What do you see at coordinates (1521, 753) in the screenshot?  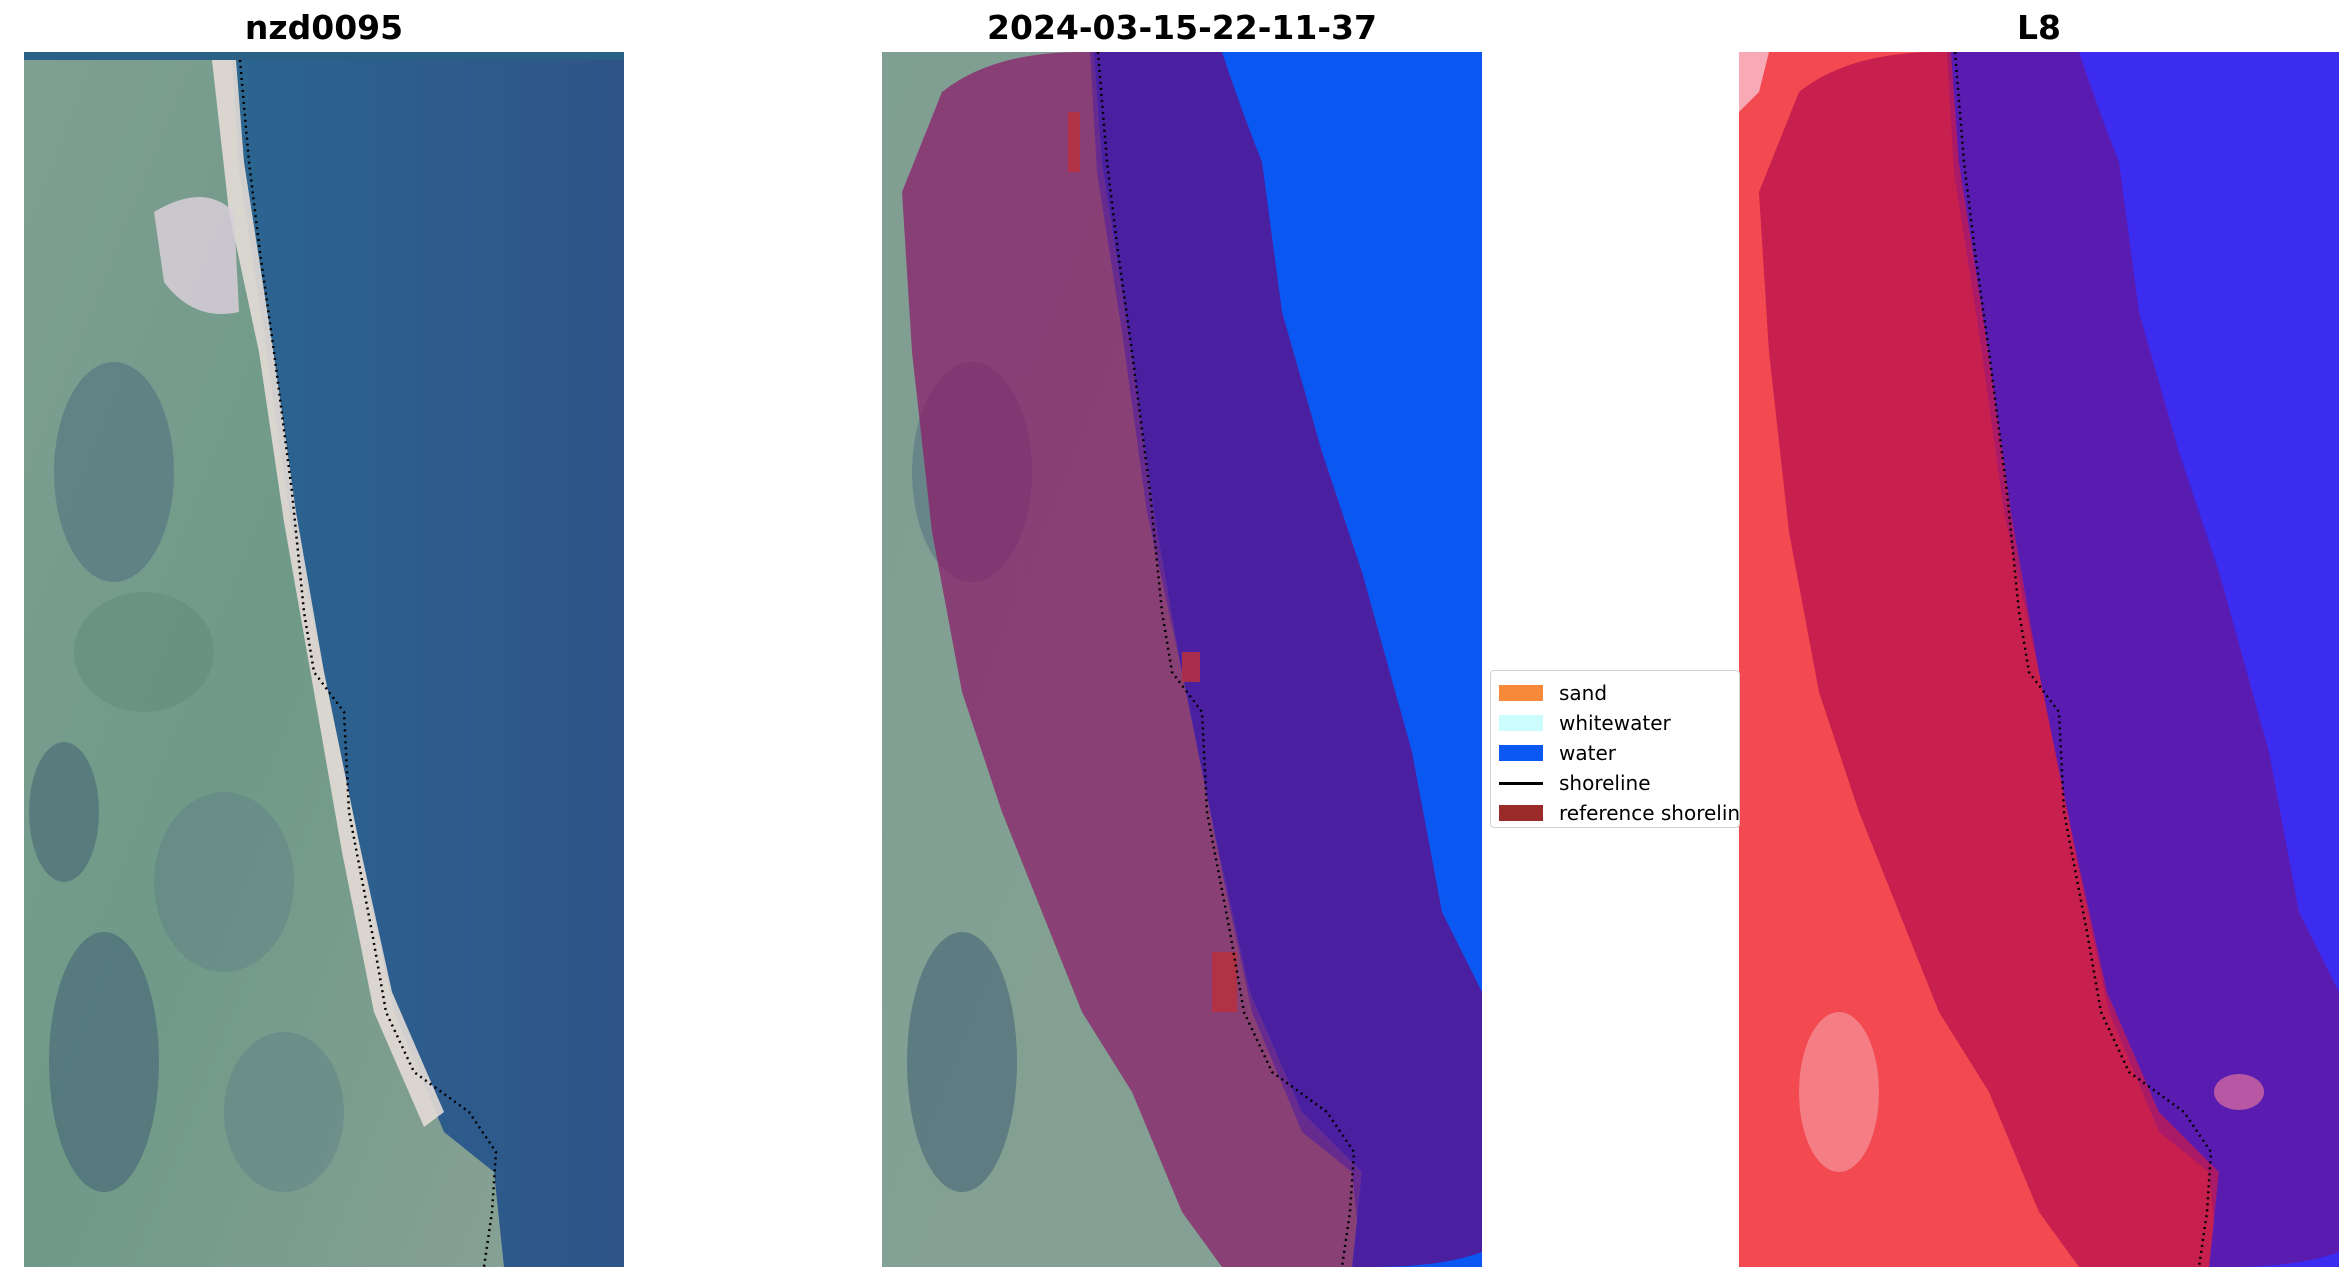 I see `water-swatch` at bounding box center [1521, 753].